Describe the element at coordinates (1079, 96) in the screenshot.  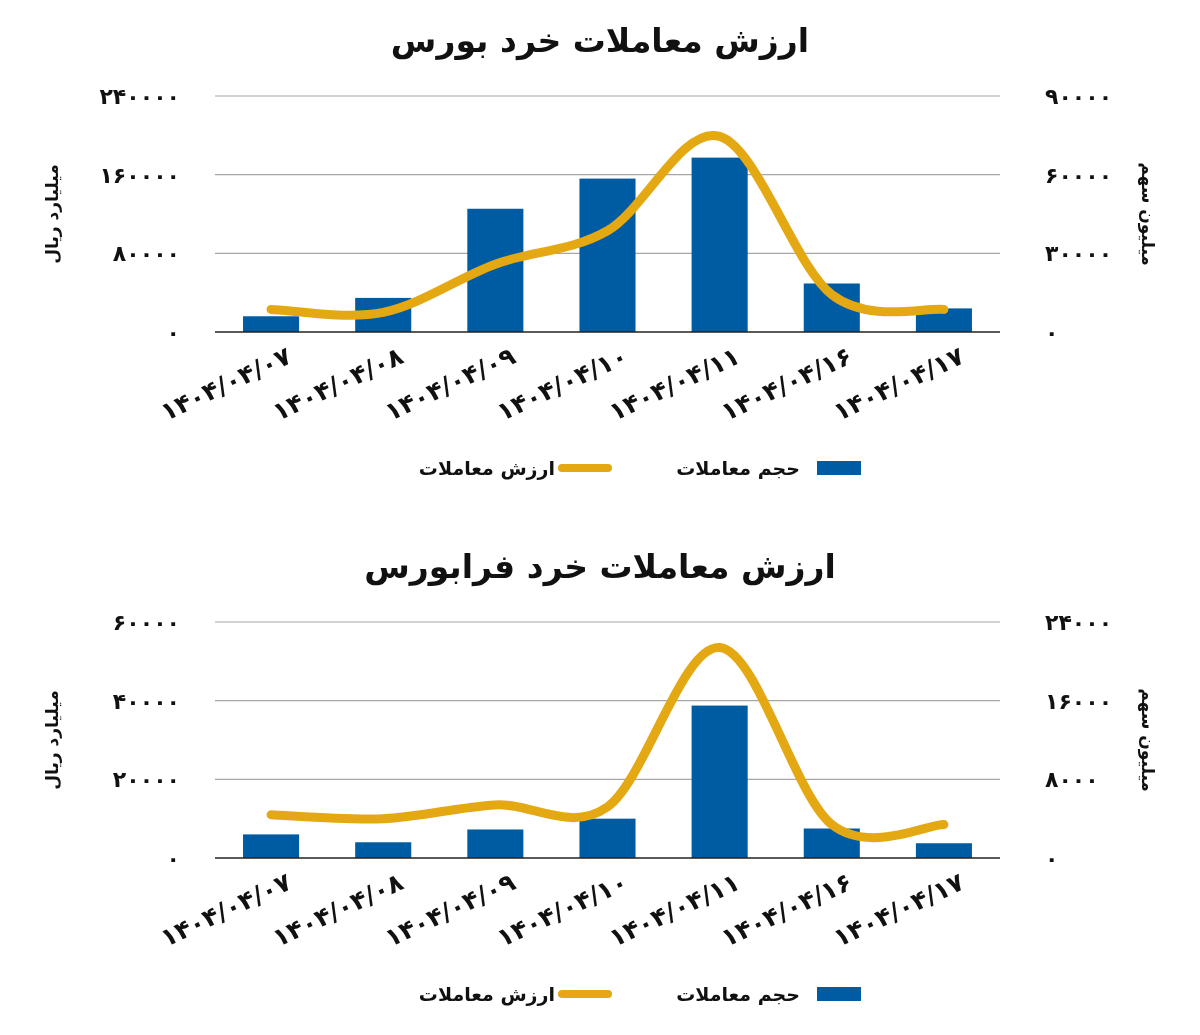
I see `y2-tick-label: ۹۰۰۰۰` at that location.